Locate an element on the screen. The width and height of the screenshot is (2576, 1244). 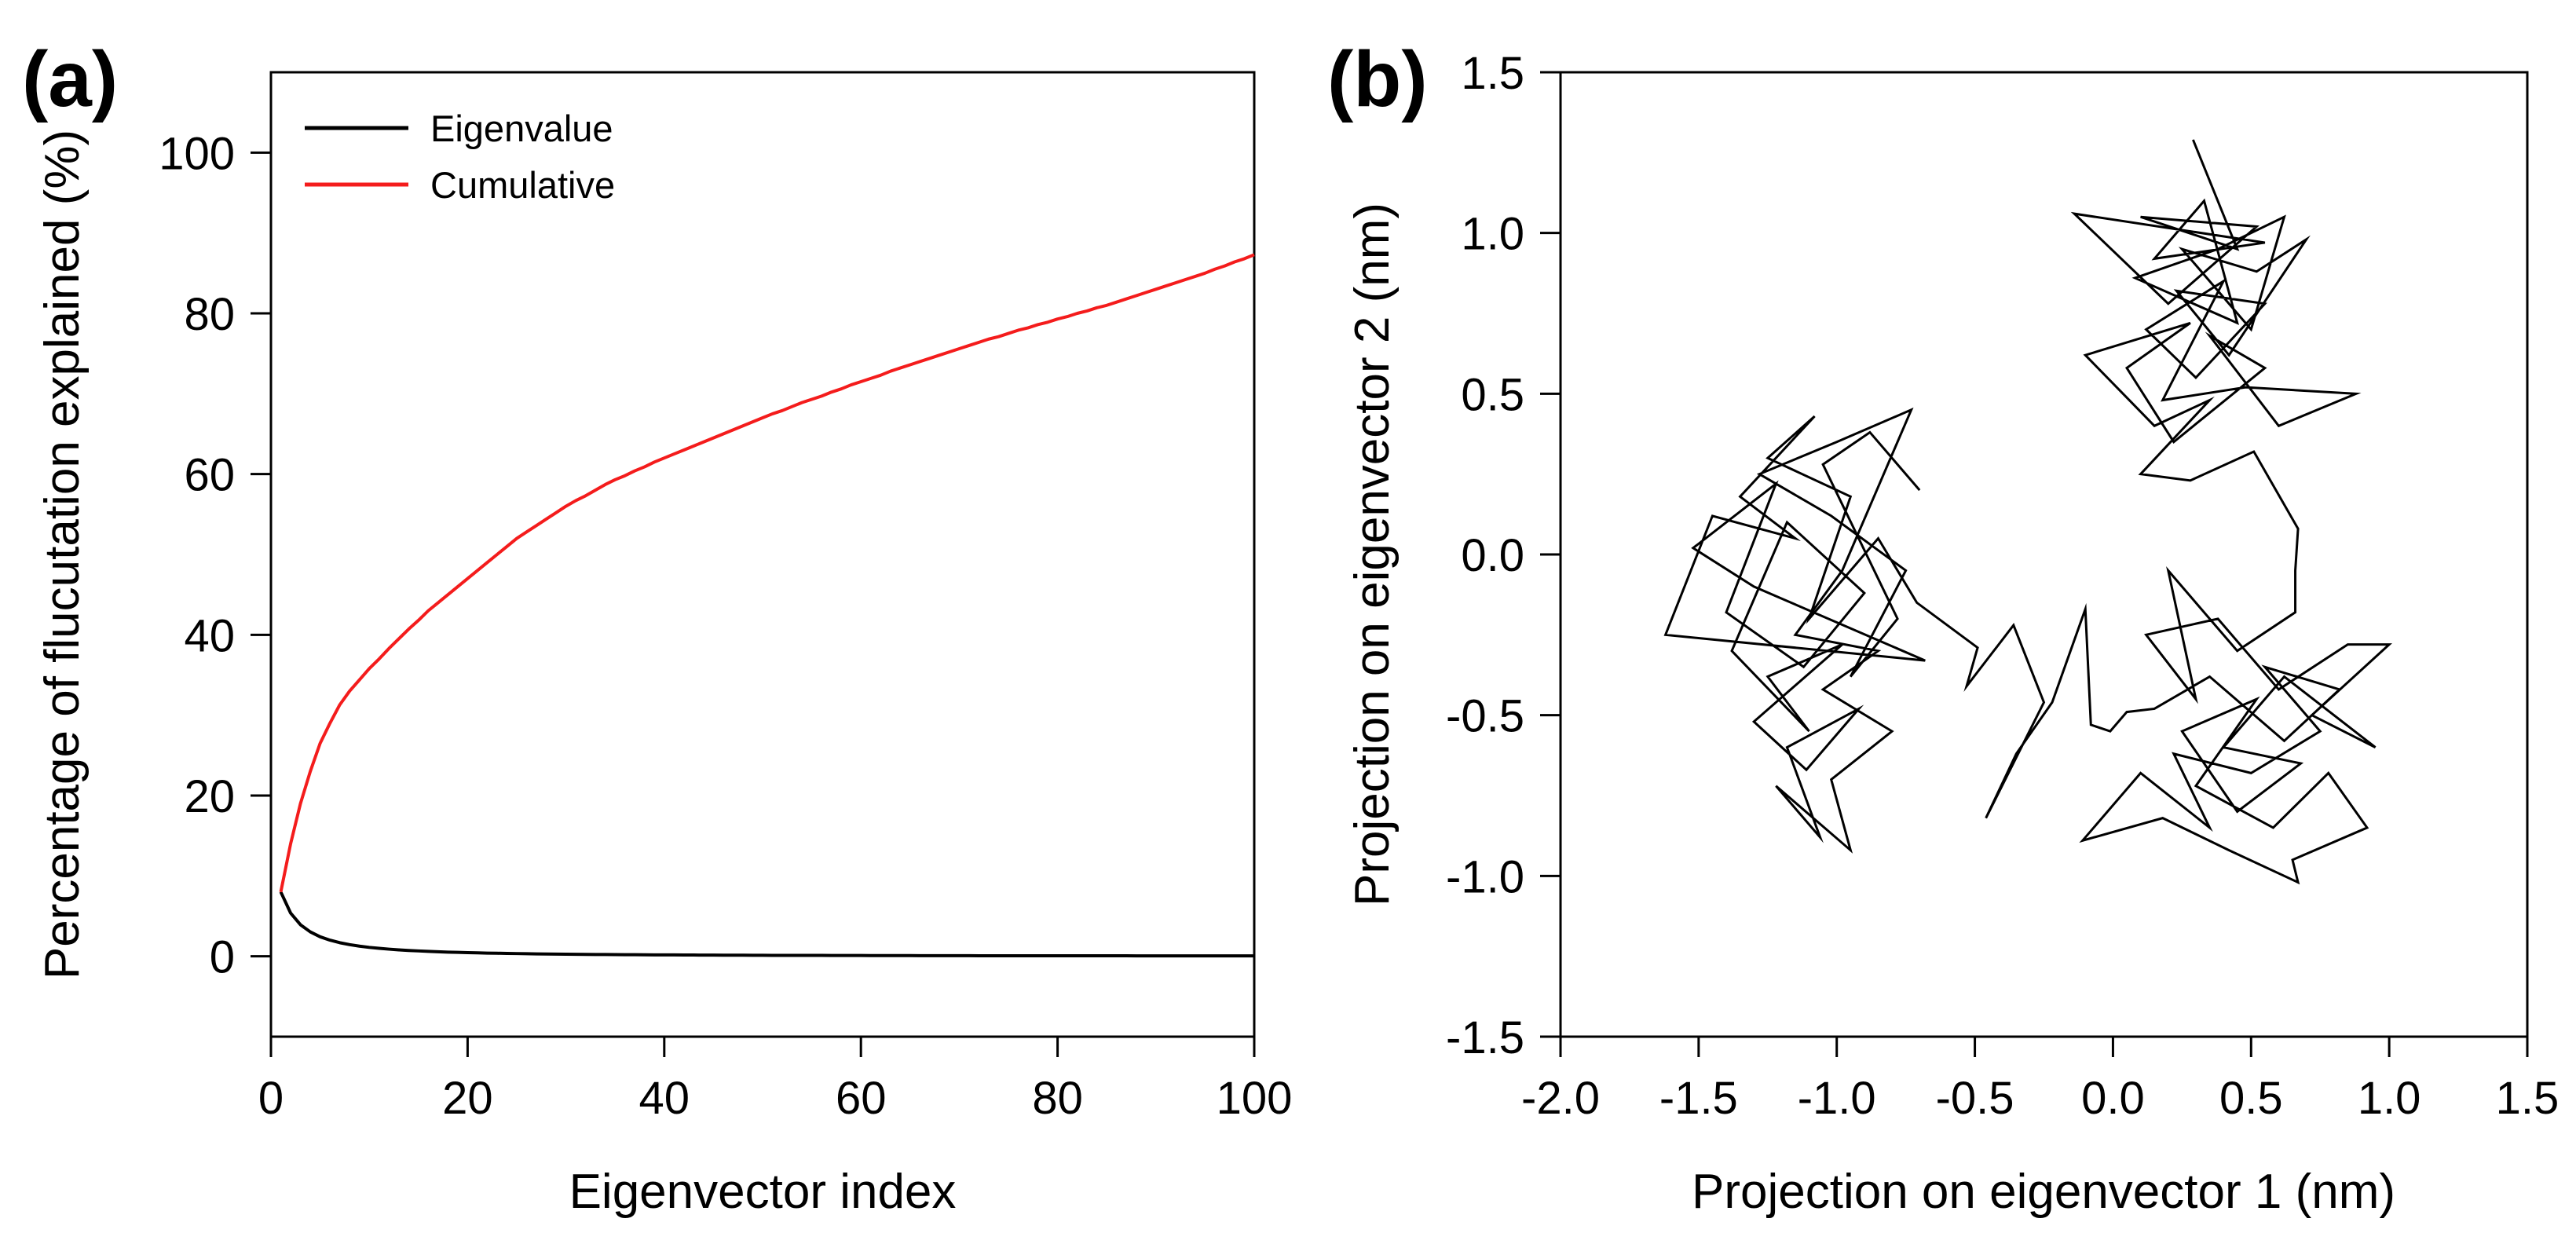
x-tick-label: -1.5 is located at coordinates (1699, 1098).